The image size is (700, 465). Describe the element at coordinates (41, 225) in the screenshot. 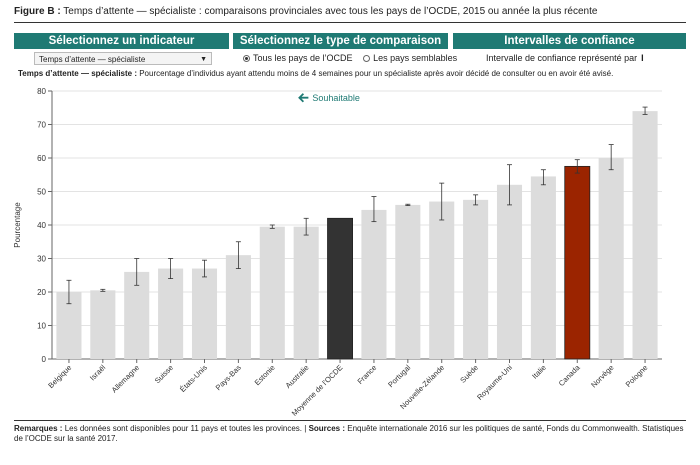

I see `y-tick-label: 40` at that location.